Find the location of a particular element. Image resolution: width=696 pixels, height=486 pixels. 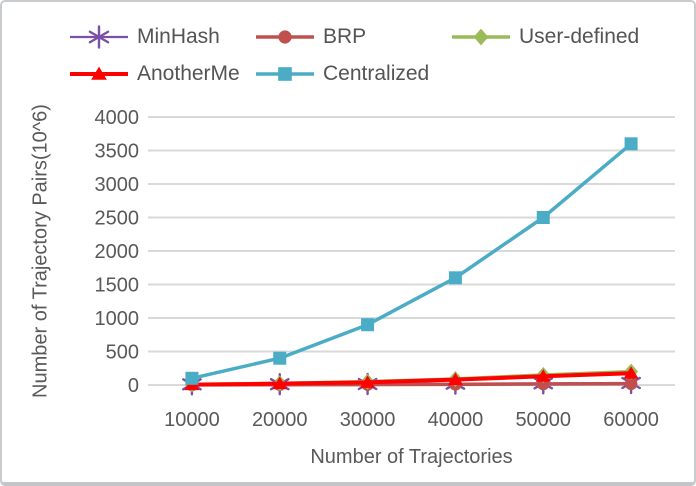

legend-swatch-user-defined-diamond-icon is located at coordinates (481, 37).